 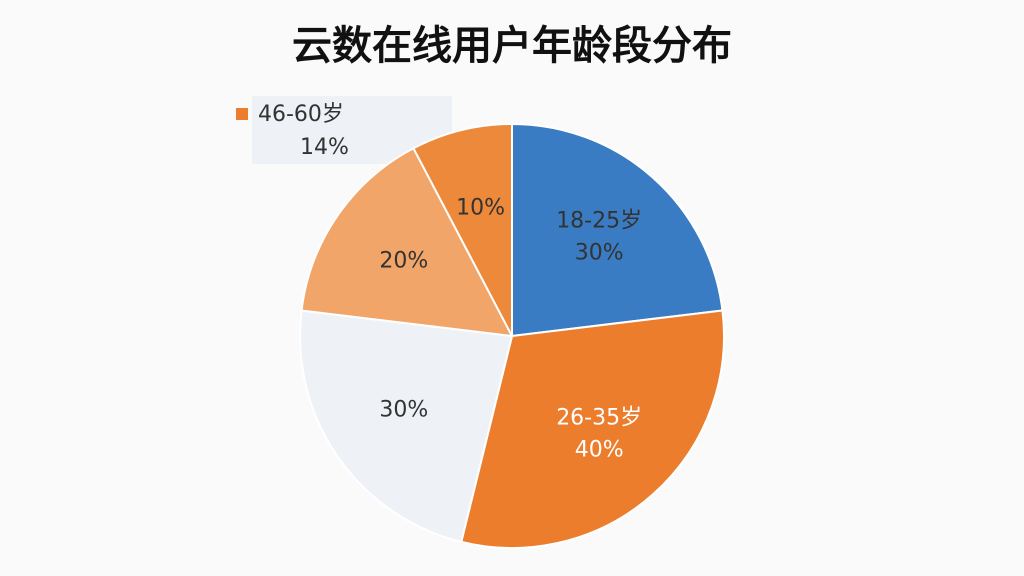 What do you see at coordinates (512, 46) in the screenshot?
I see `chart-title: 云数在线用户年龄段分布` at bounding box center [512, 46].